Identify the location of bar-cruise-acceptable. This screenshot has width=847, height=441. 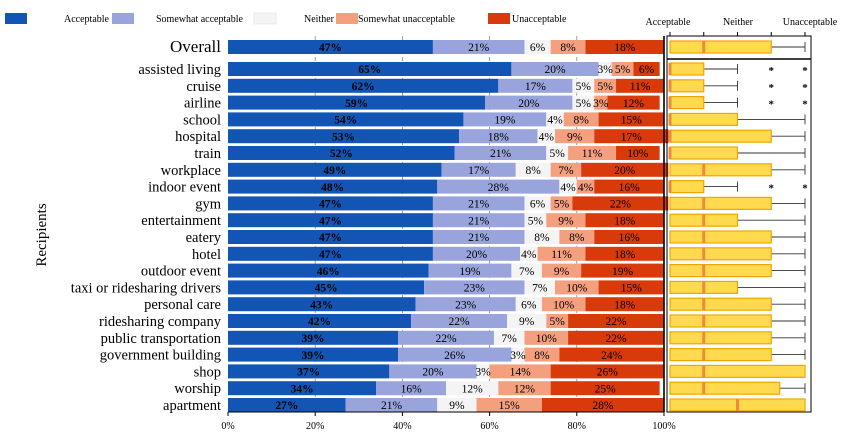
(363, 85).